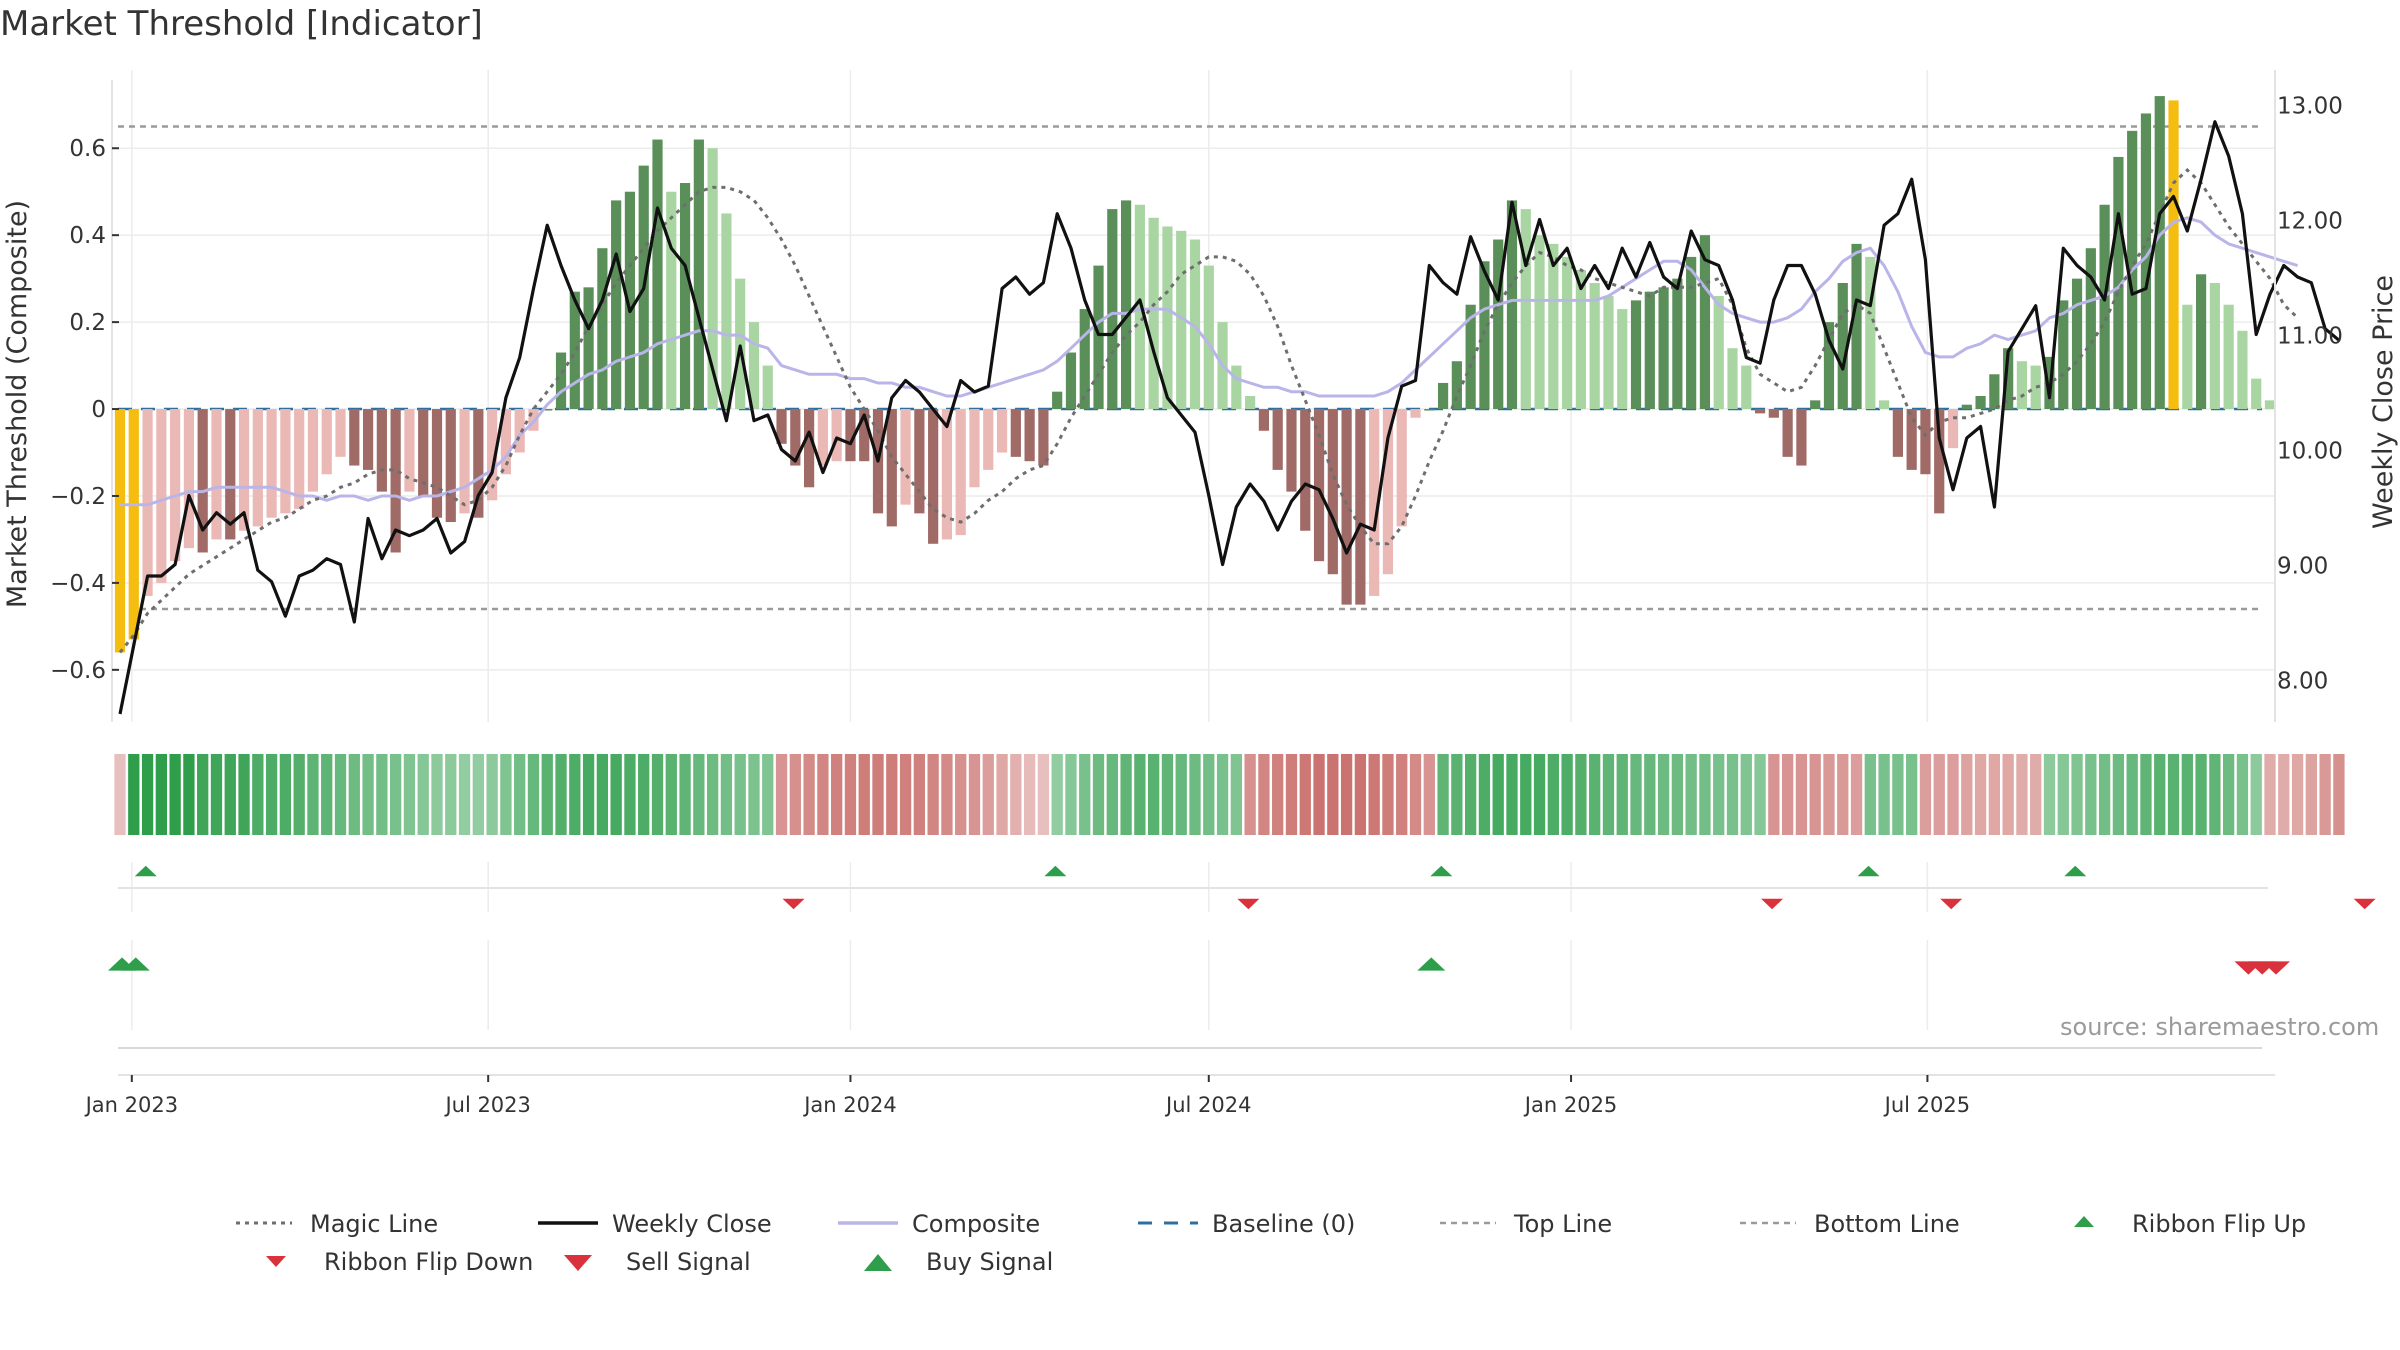 The height and width of the screenshot is (1350, 2400). What do you see at coordinates (2302, 681) in the screenshot?
I see `y2-tick-label: 8.00` at bounding box center [2302, 681].